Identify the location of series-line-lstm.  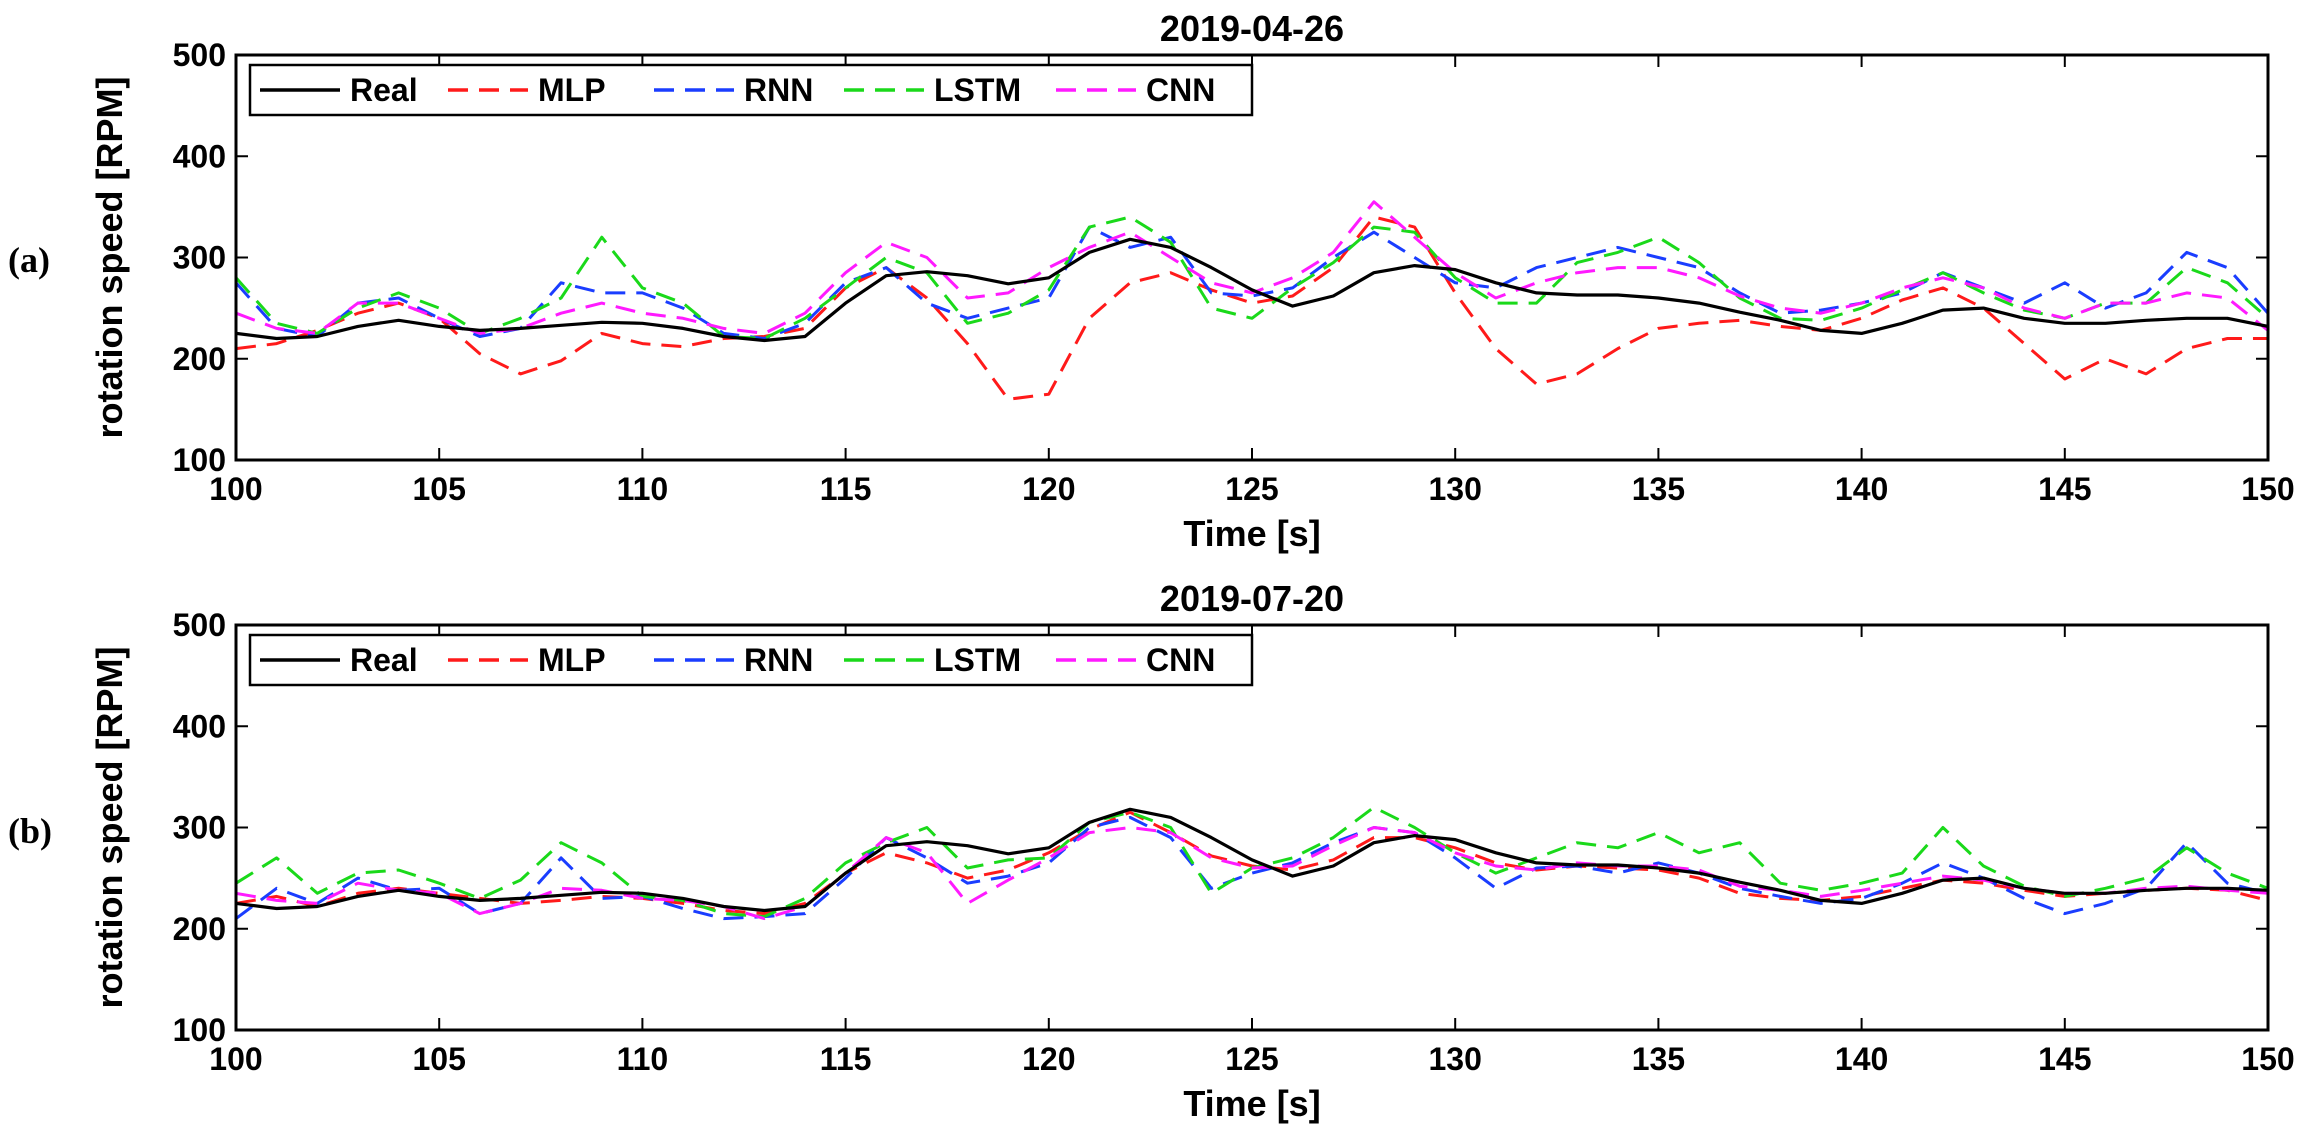
(1252, 277).